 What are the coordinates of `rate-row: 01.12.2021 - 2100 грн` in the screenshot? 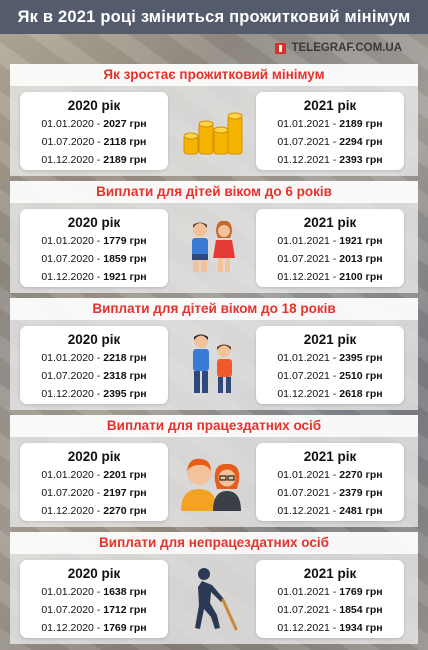 It's located at (330, 277).